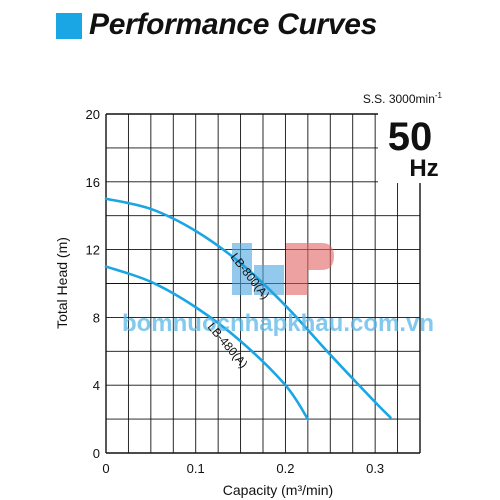 This screenshot has height=500, width=500. Describe the element at coordinates (439, 95) in the screenshot. I see `speed-label-exponent: -1` at that location.